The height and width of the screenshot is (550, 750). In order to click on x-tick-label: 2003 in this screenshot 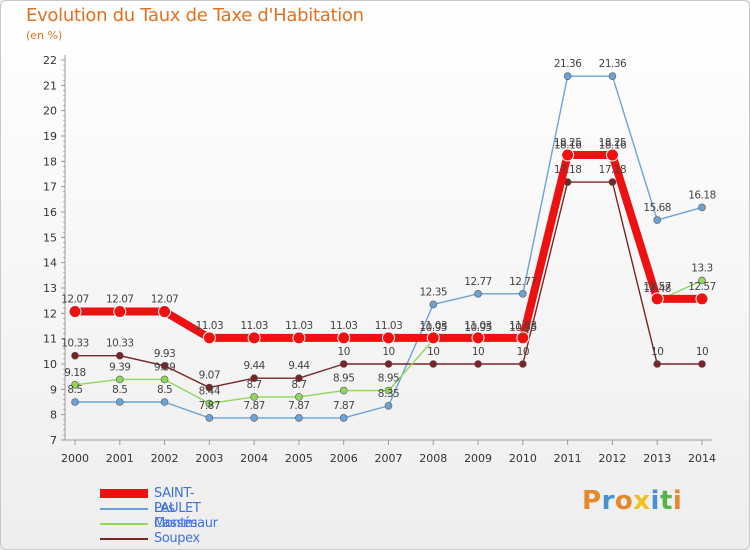, I will do `click(209, 458)`.